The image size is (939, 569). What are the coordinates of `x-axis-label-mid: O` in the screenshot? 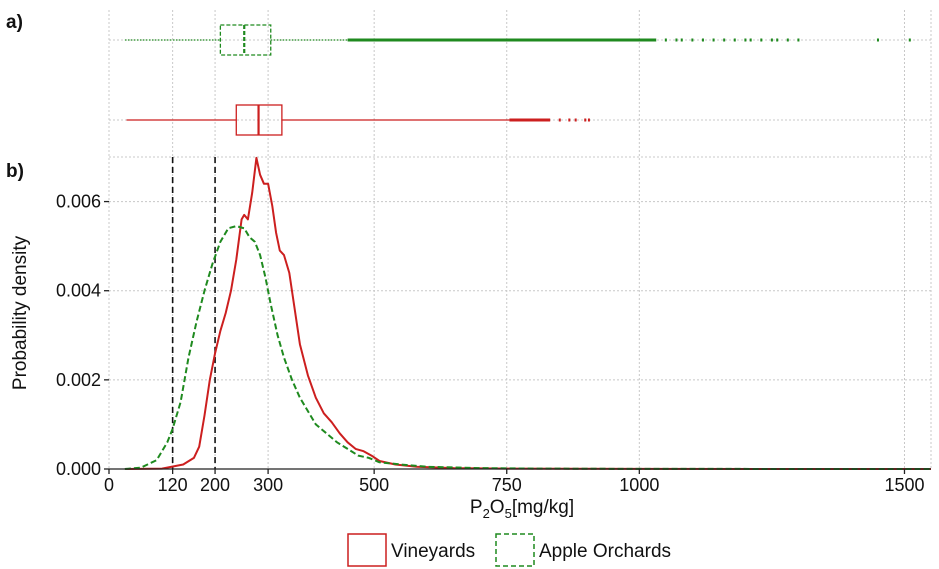 It's located at (497, 507).